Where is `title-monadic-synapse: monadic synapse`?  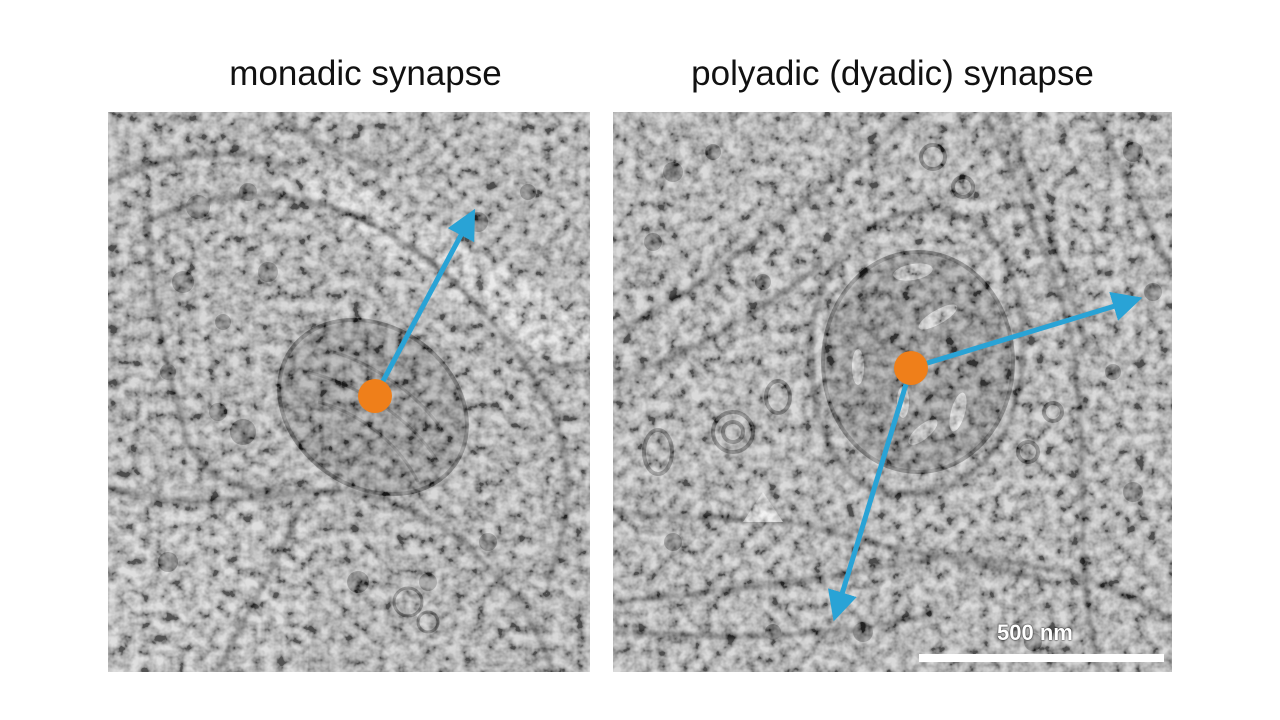 title-monadic-synapse: monadic synapse is located at coordinates (365, 73).